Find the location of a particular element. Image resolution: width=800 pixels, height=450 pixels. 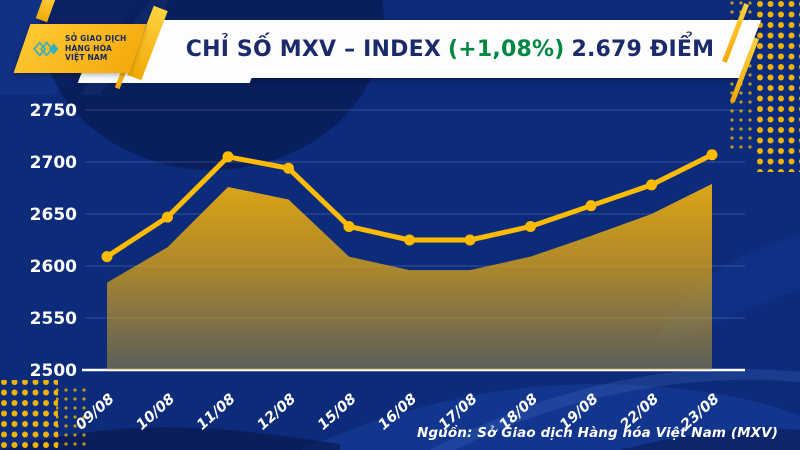

y-axis-labels: 2500 2550 2600 2650 2700 2750 is located at coordinates (53, 241).